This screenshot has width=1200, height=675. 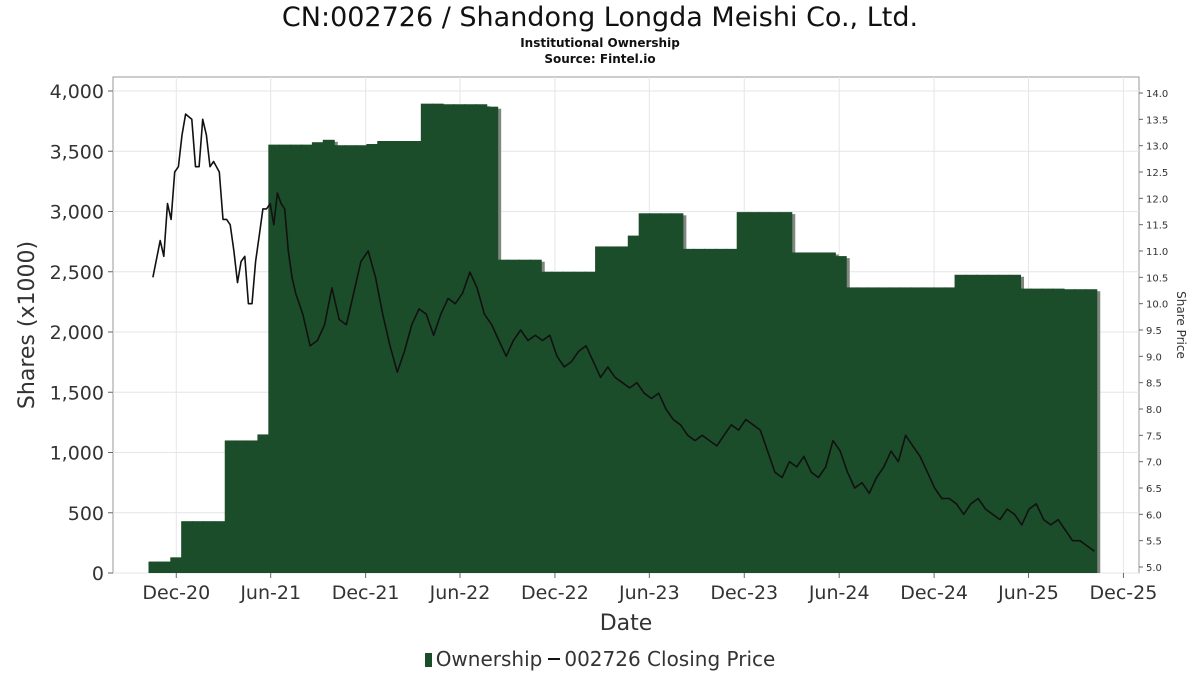 What do you see at coordinates (934, 593) in the screenshot?
I see `x-tick-label: Dec-24` at bounding box center [934, 593].